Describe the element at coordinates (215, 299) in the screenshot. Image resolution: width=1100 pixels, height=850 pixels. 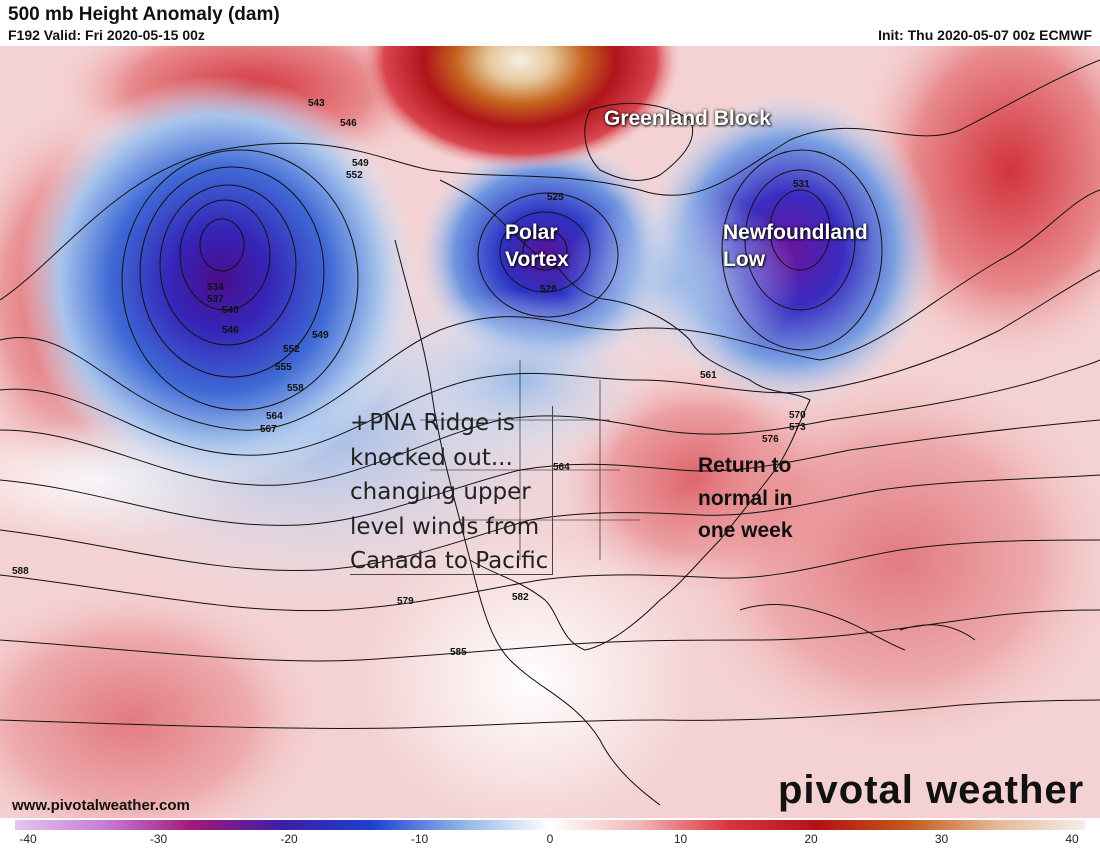
I see `contour-label: 537` at that location.